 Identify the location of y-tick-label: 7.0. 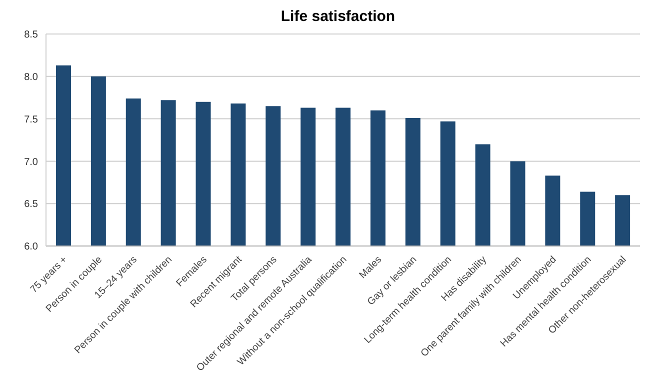
(31, 162).